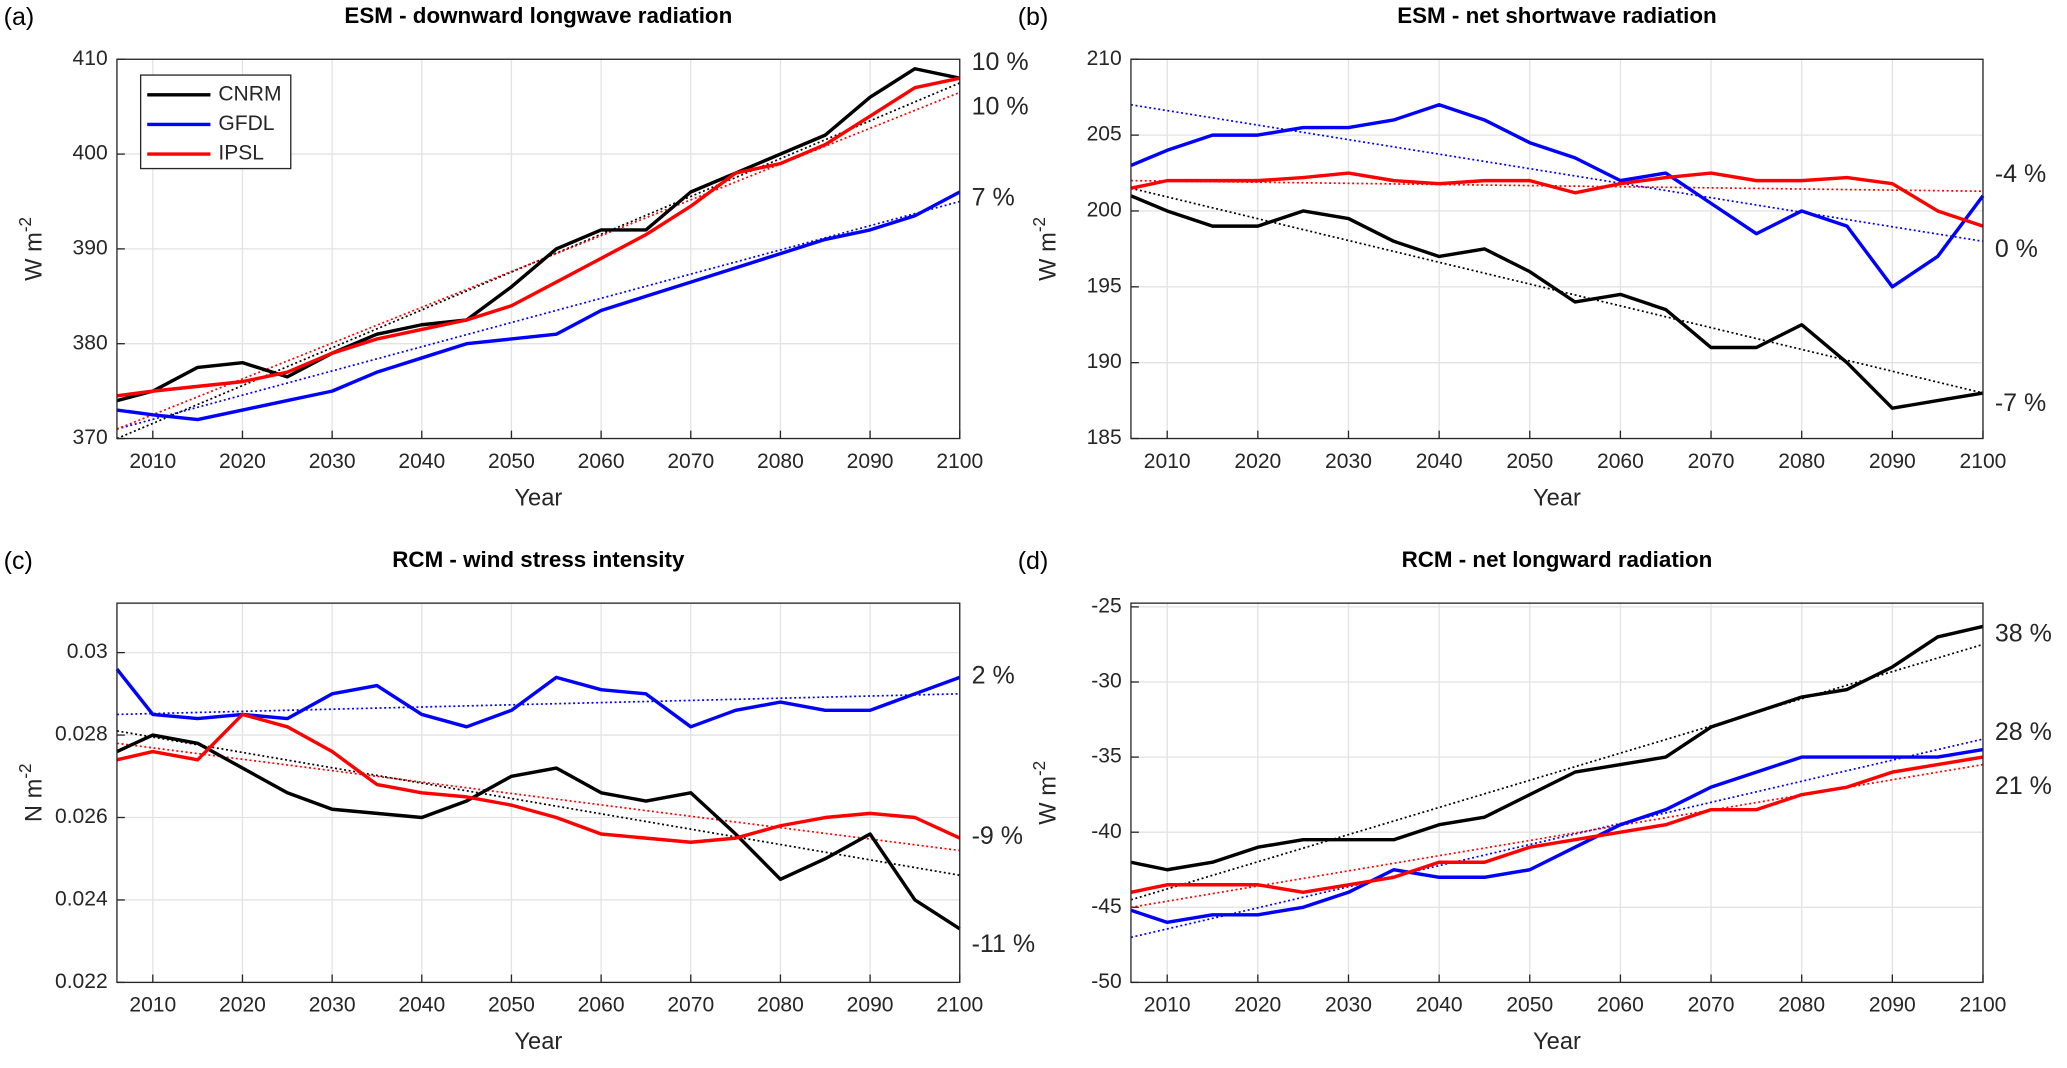  I want to click on y-tick-label: -45, so click(1106, 906).